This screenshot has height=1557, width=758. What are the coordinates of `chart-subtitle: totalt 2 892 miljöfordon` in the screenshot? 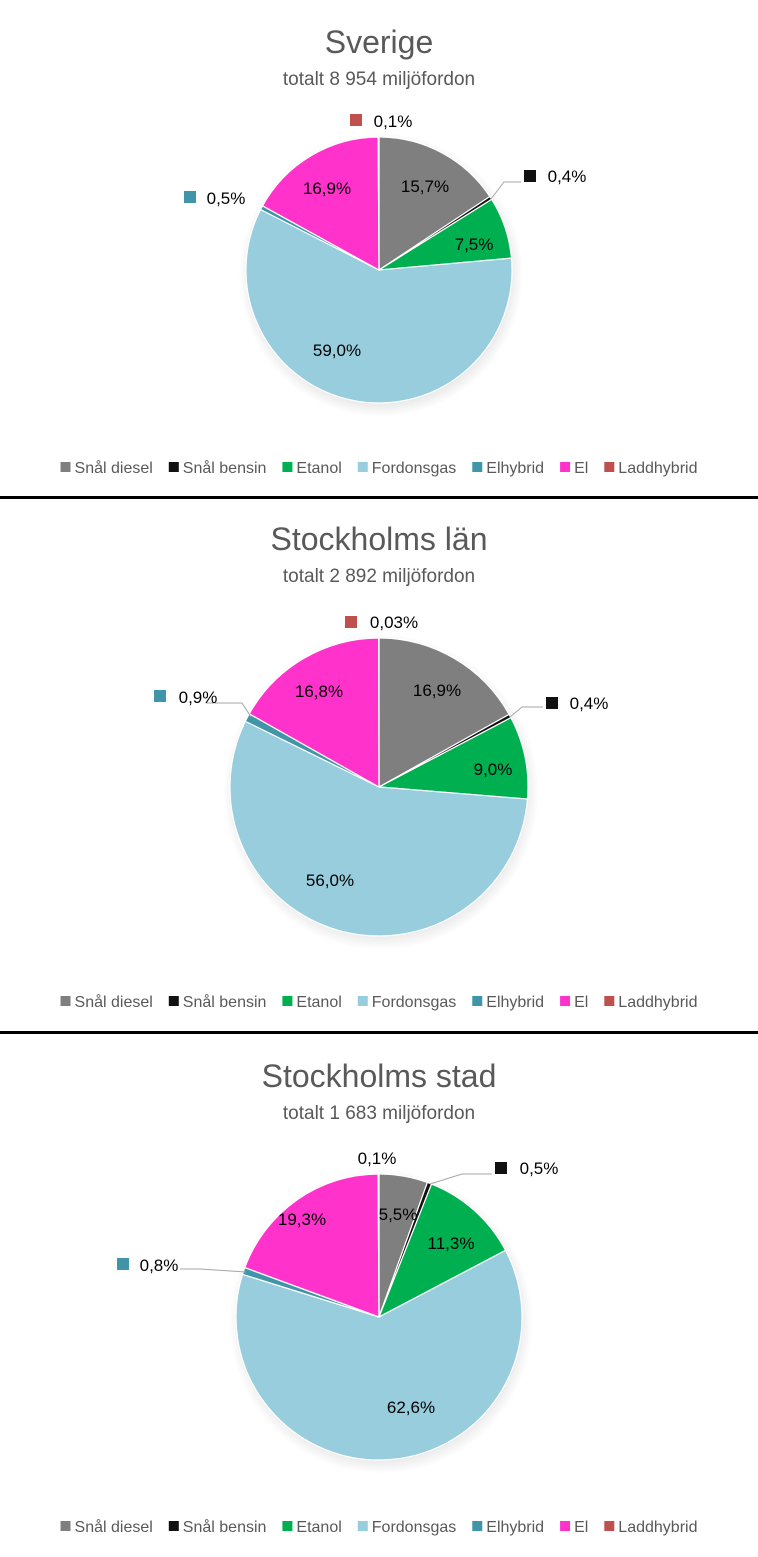 It's located at (379, 576).